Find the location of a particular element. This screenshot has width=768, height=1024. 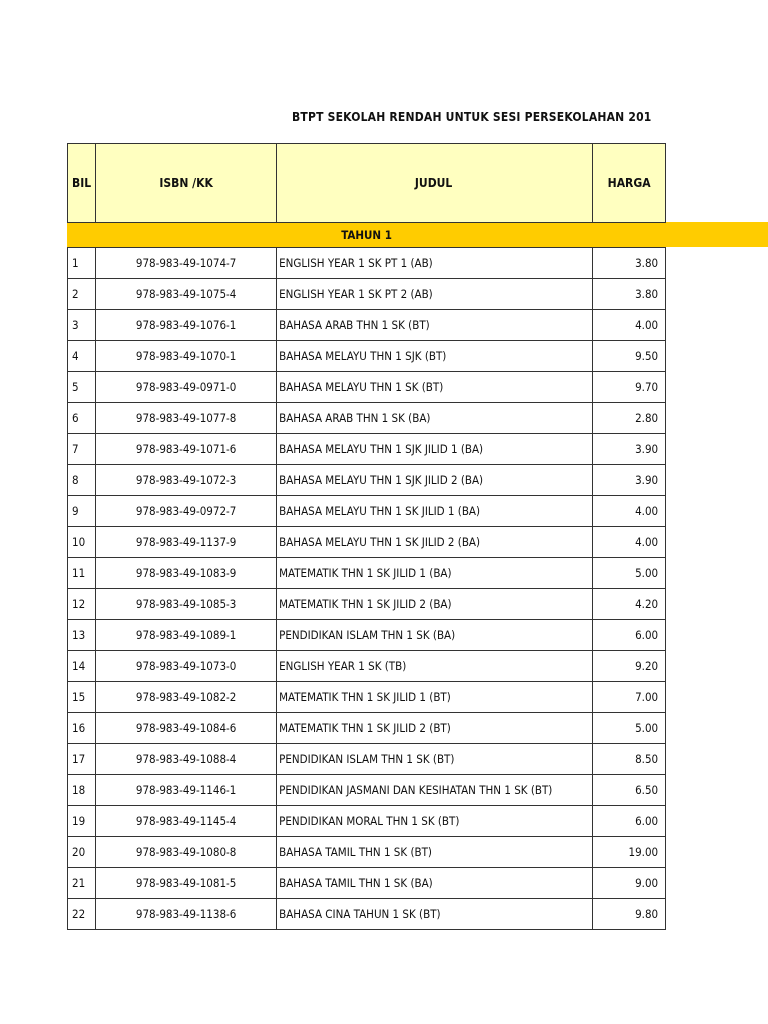

cell-harga: 9.00 is located at coordinates (629, 883).